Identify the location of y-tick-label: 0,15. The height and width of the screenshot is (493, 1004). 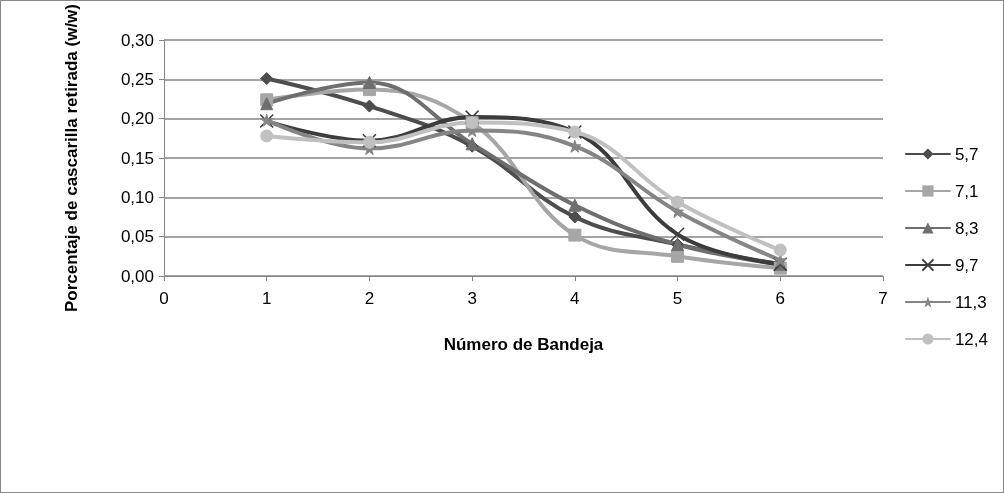
(137, 158).